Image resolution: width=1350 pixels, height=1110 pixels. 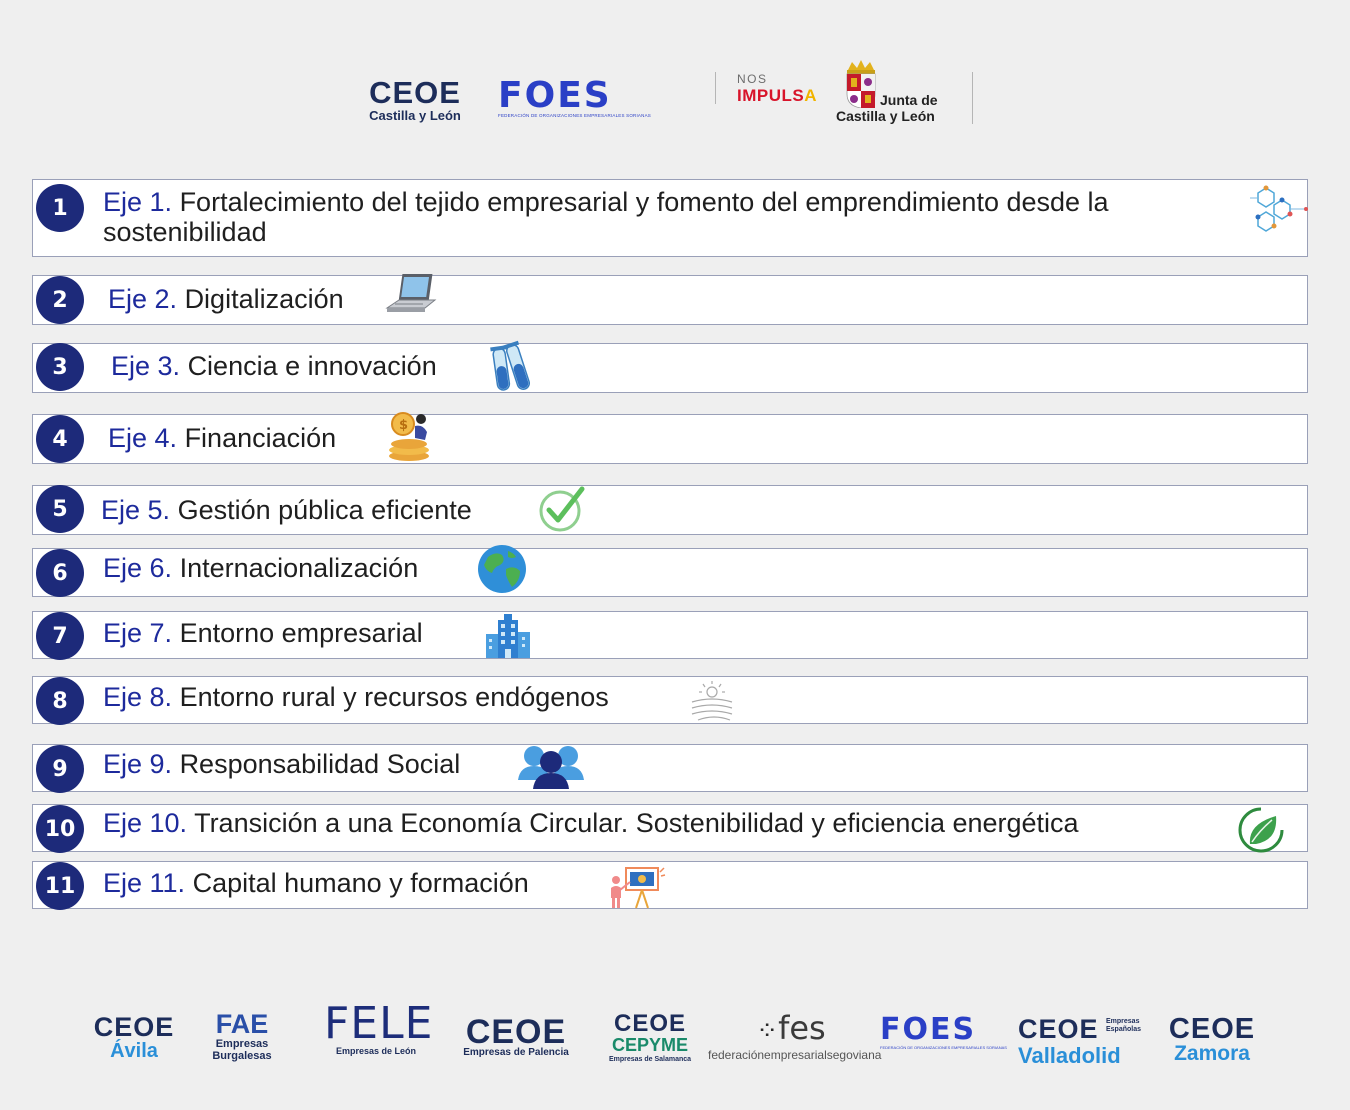 What do you see at coordinates (650, 1037) in the screenshot?
I see `ceoe-cepyme-salamanca-logo: CEOE CEPYME Empresas de Salamanca` at bounding box center [650, 1037].